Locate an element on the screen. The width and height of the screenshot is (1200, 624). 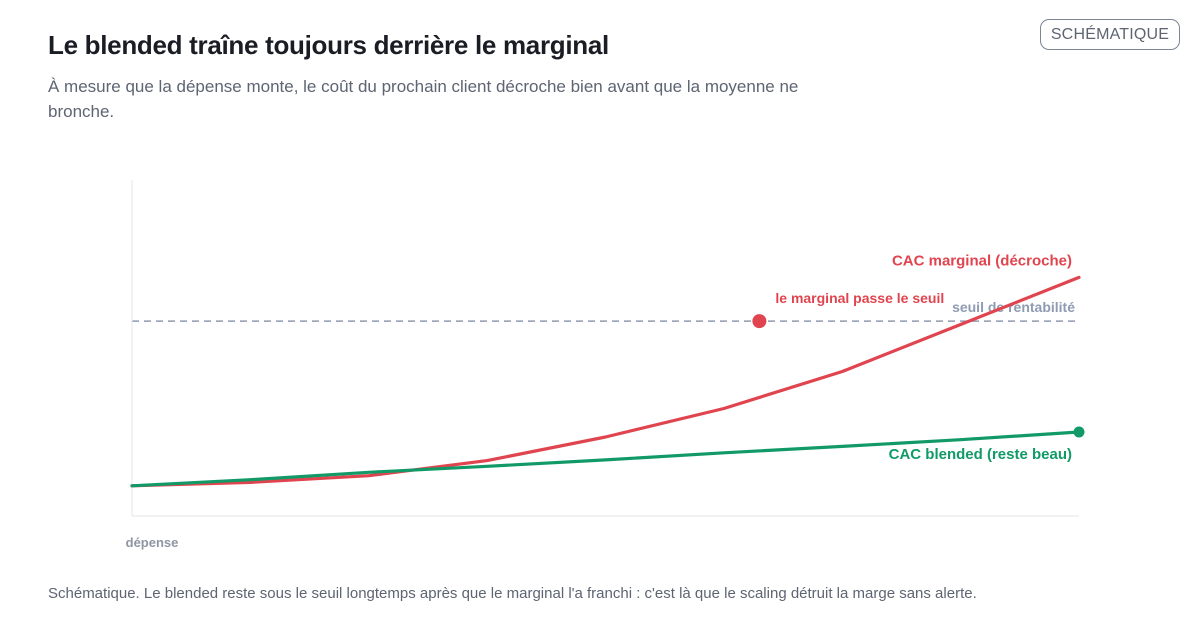
annotation-label: le marginal passe le seuil is located at coordinates (859, 298).